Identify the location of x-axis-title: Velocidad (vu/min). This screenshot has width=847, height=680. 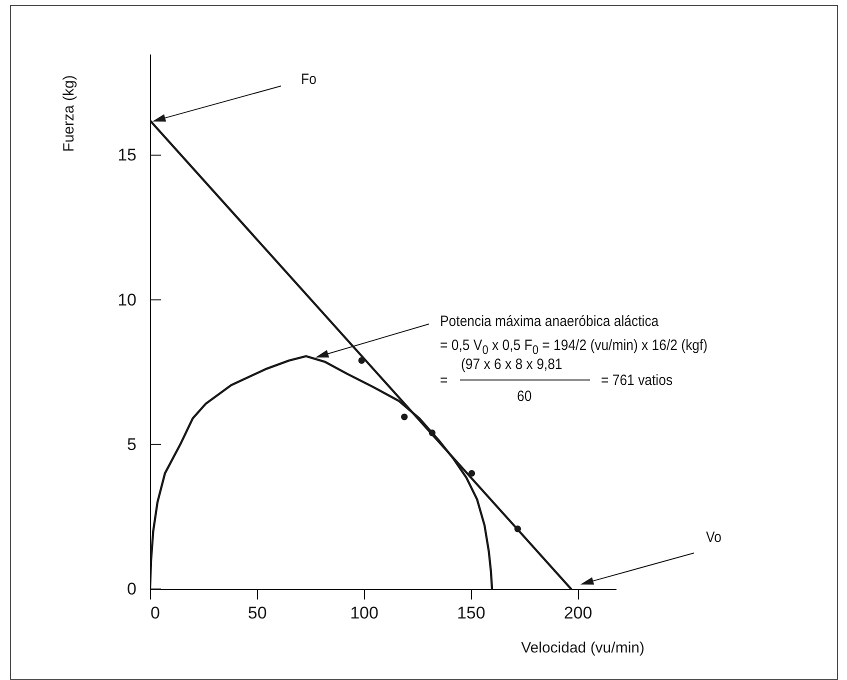
(582, 648).